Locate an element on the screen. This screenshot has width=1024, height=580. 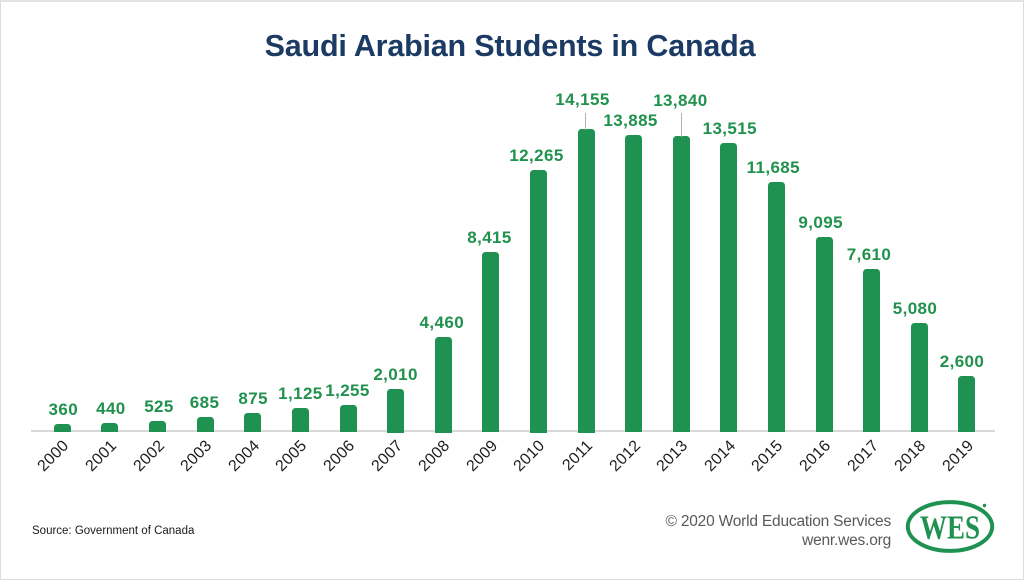
svg-text: WES is located at coordinates (950, 528).